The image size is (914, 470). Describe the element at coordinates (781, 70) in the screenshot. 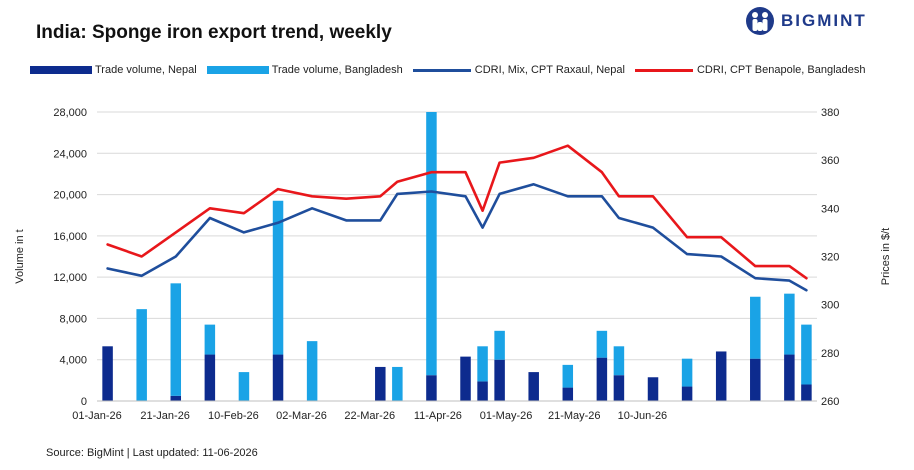

I see `legend-label-benapole-price: CDRI, CPT Benapole, Bangladesh` at that location.